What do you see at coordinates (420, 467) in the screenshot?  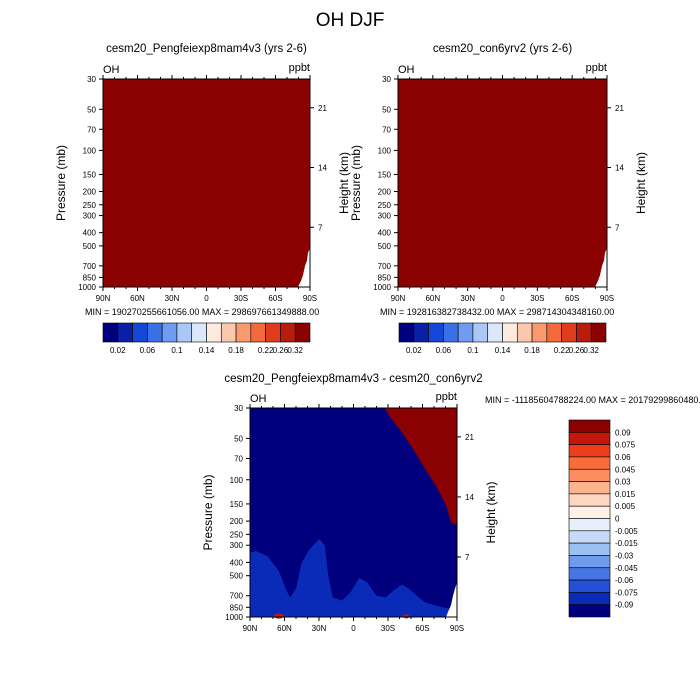 I see `field-positive-region` at bounding box center [420, 467].